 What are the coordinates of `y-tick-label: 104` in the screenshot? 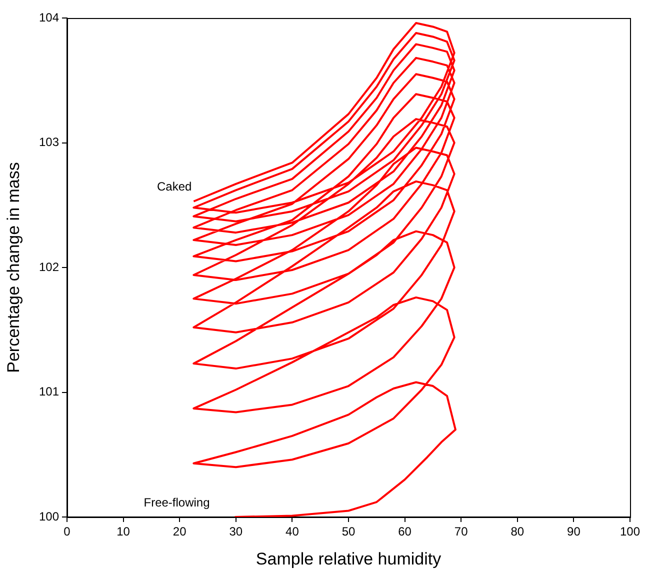 It's located at (49, 17).